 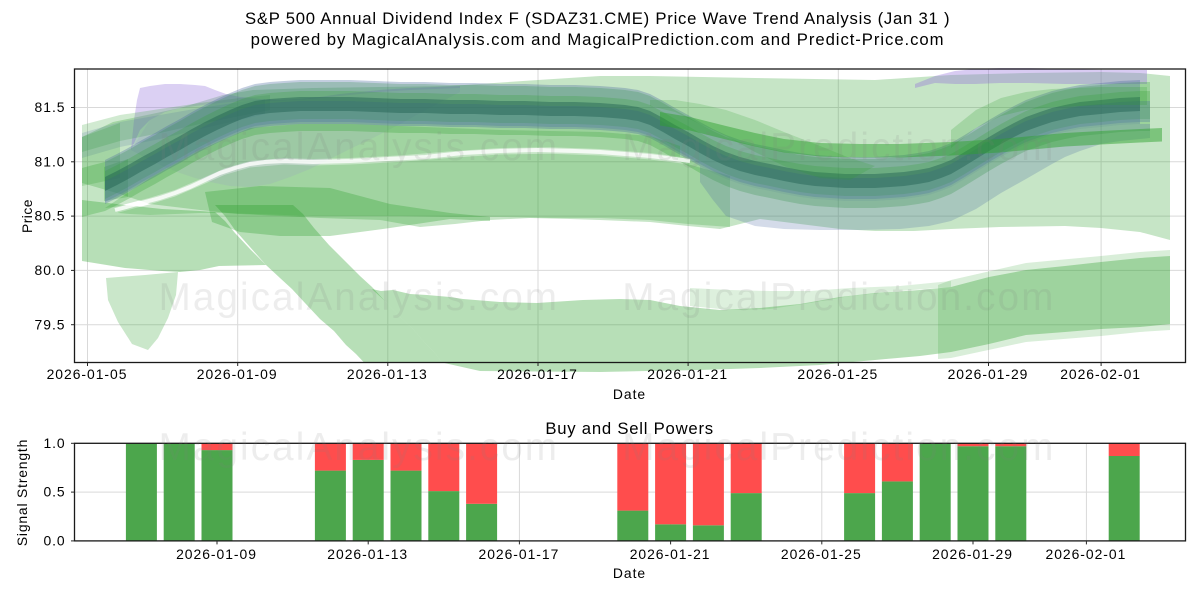 I want to click on svg-text: Buy and Sell Powers, so click(x=629, y=428).